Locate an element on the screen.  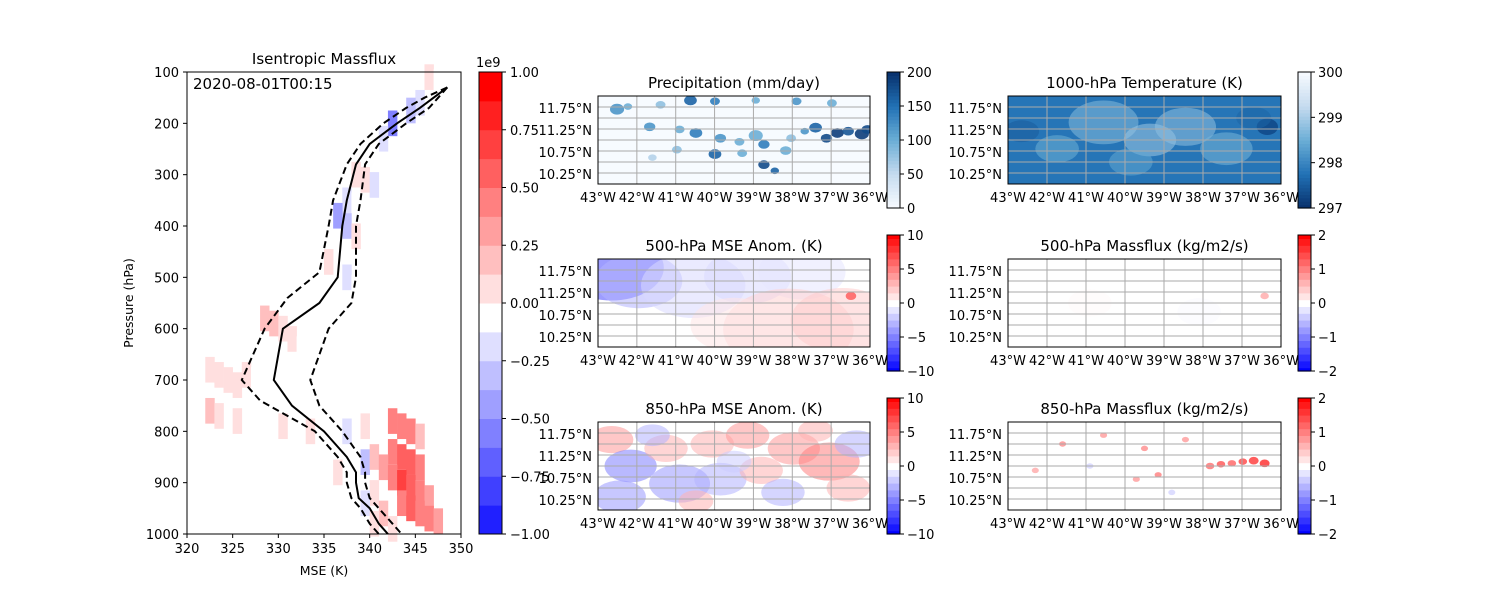
map-colorbar-tick-label-1-3: 300 is located at coordinates (1330, 73).